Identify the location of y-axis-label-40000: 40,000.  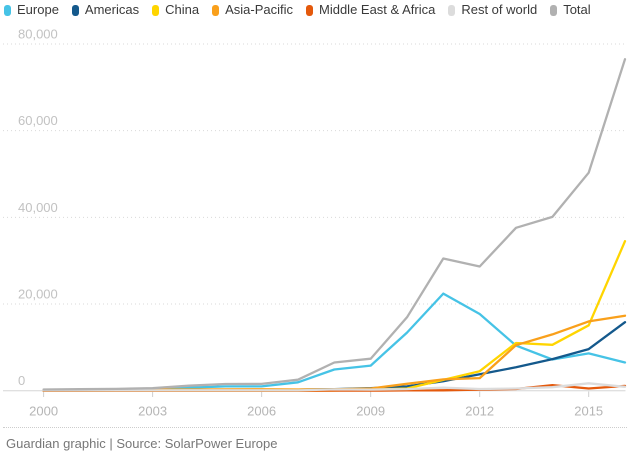
(38, 207).